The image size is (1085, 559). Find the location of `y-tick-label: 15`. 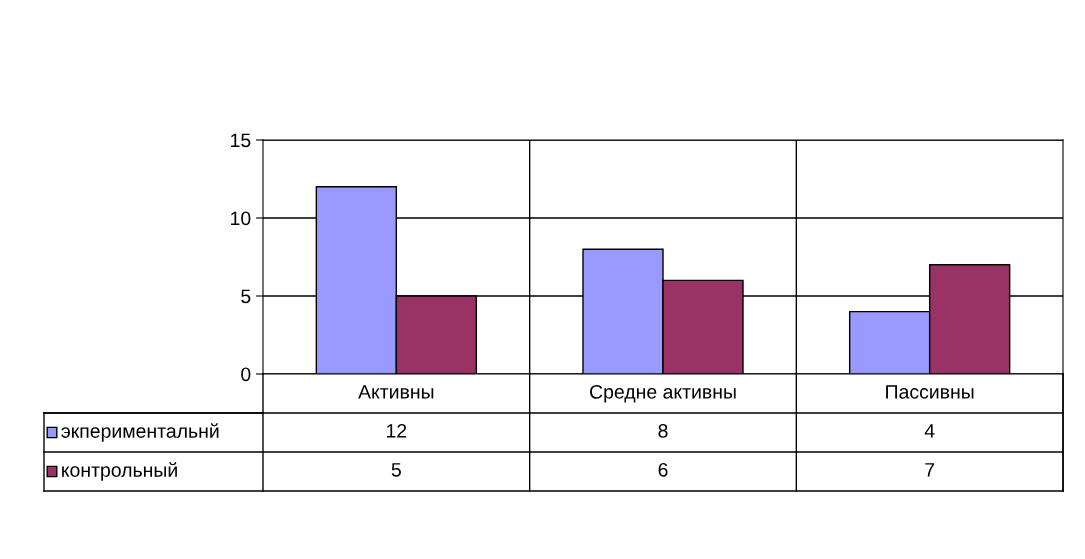

y-tick-label: 15 is located at coordinates (241, 140).